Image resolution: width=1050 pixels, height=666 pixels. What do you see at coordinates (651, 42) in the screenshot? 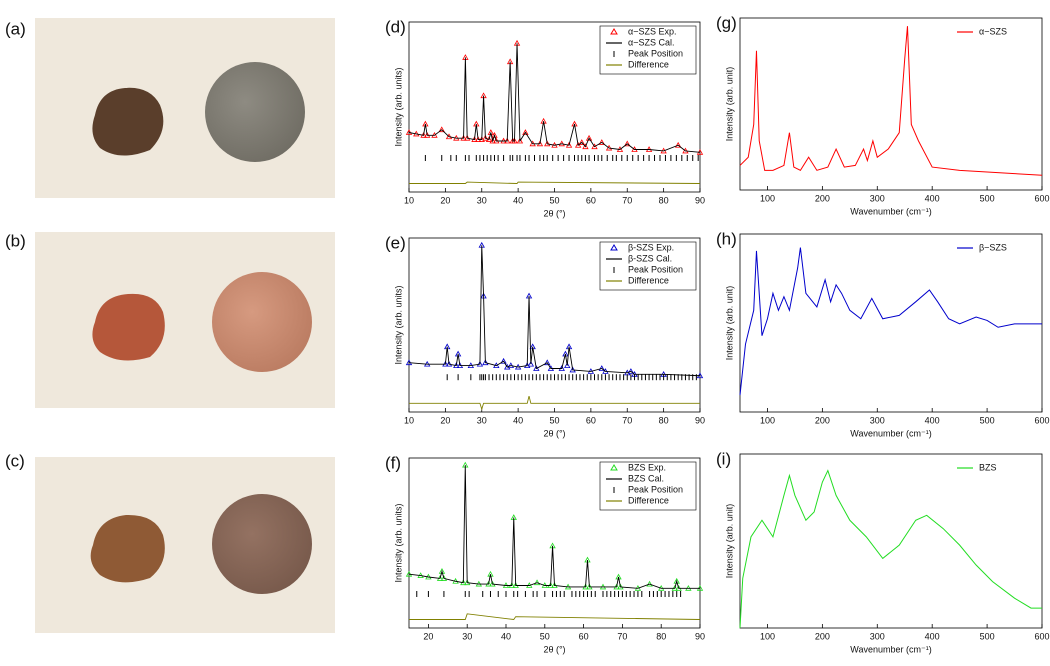
I see `legend-label: α−SZS Cal.` at bounding box center [651, 42].